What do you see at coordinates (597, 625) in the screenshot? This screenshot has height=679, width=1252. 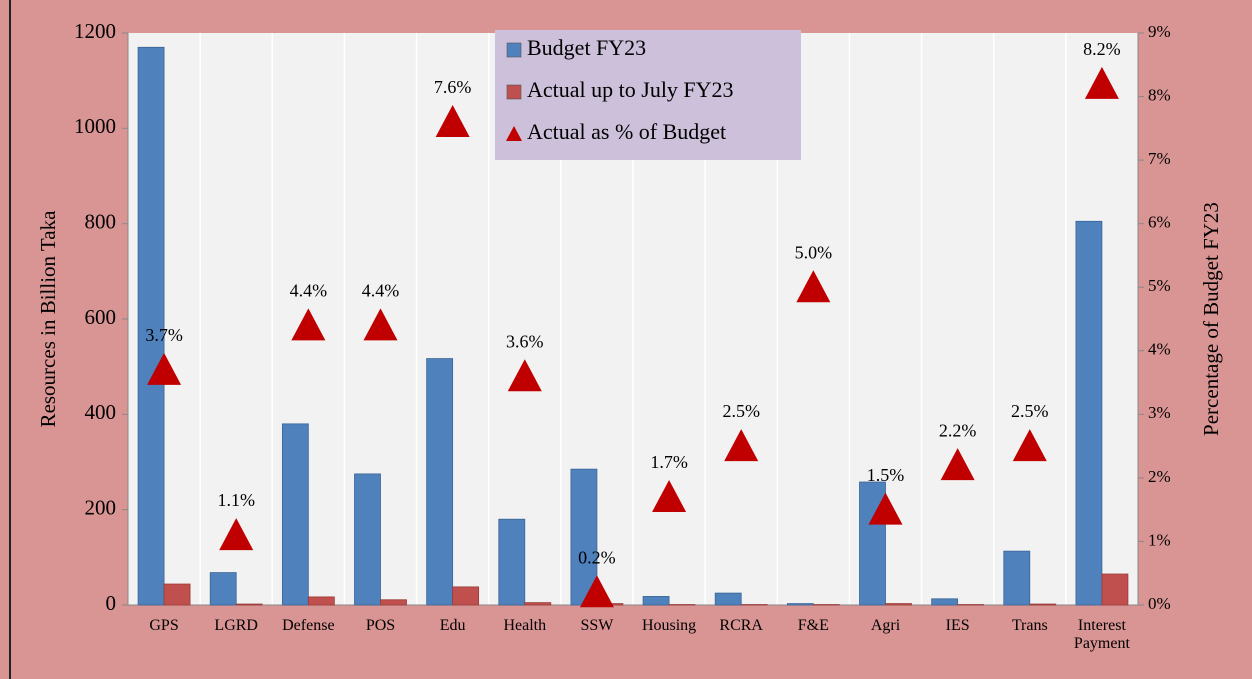 I see `x-tick-label: SSW` at bounding box center [597, 625].